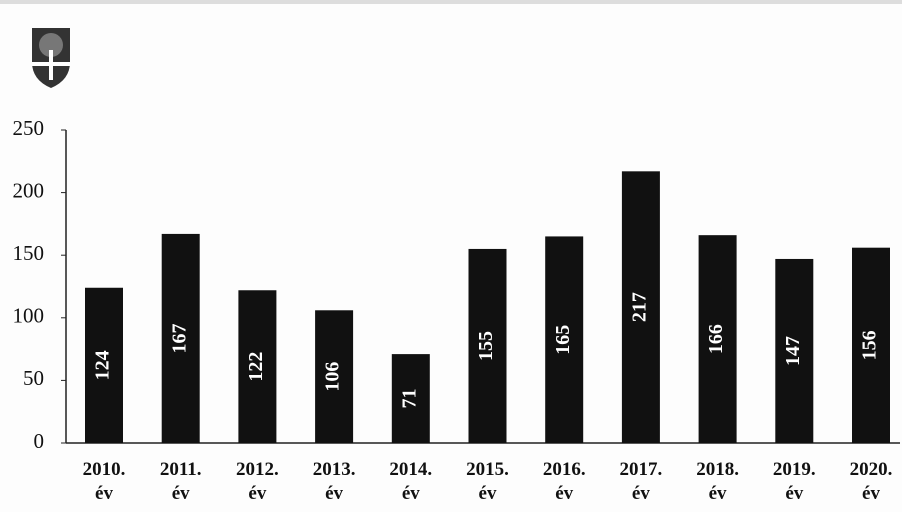 This screenshot has width=902, height=512. I want to click on x-tick-label: 2016. év, so click(564, 481).